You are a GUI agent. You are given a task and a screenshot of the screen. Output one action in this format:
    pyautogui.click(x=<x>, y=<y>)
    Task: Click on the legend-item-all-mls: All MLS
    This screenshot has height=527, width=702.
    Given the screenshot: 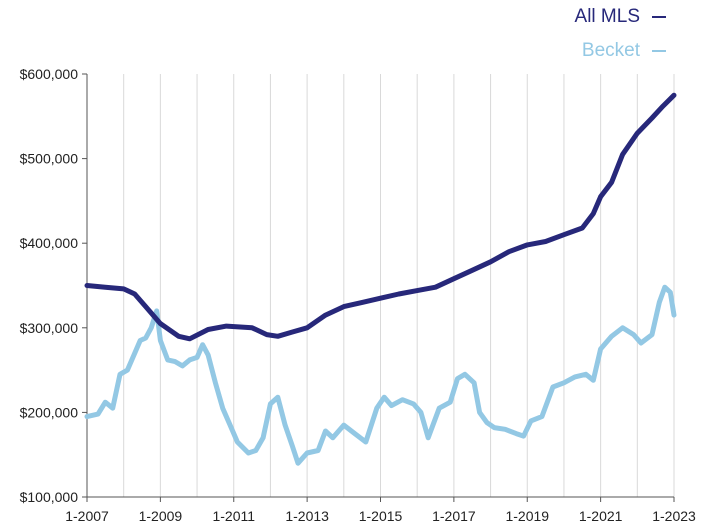 What is the action you would take?
    pyautogui.click(x=620, y=17)
    